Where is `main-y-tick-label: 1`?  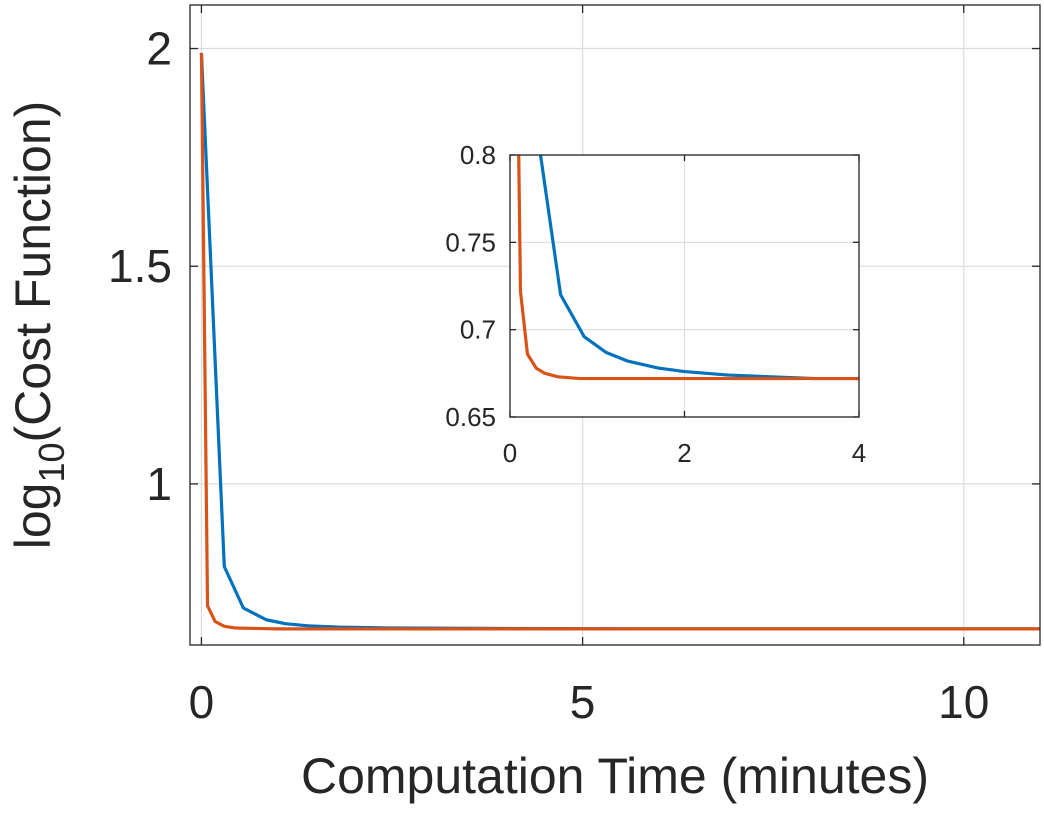
main-y-tick-label: 1 is located at coordinates (159, 484).